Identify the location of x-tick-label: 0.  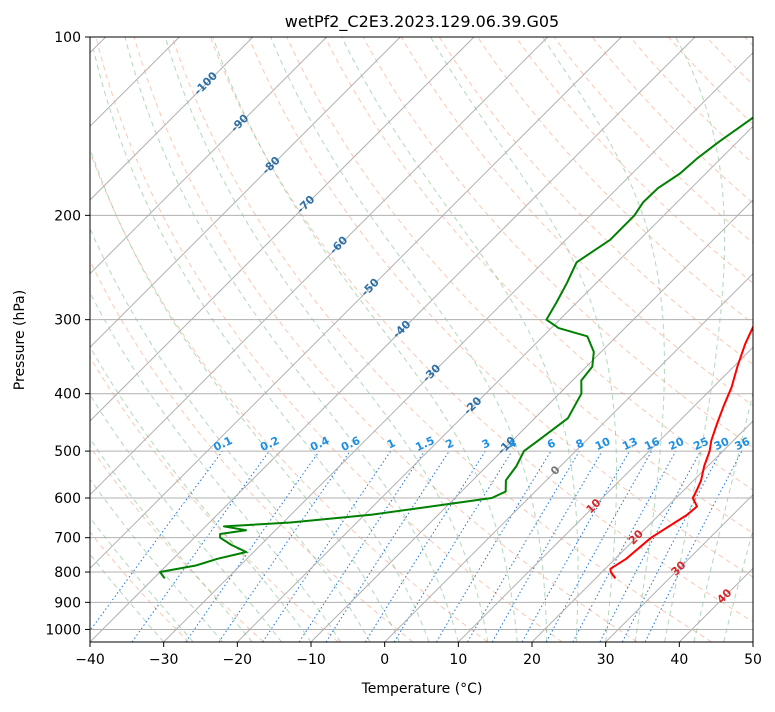
(384, 660).